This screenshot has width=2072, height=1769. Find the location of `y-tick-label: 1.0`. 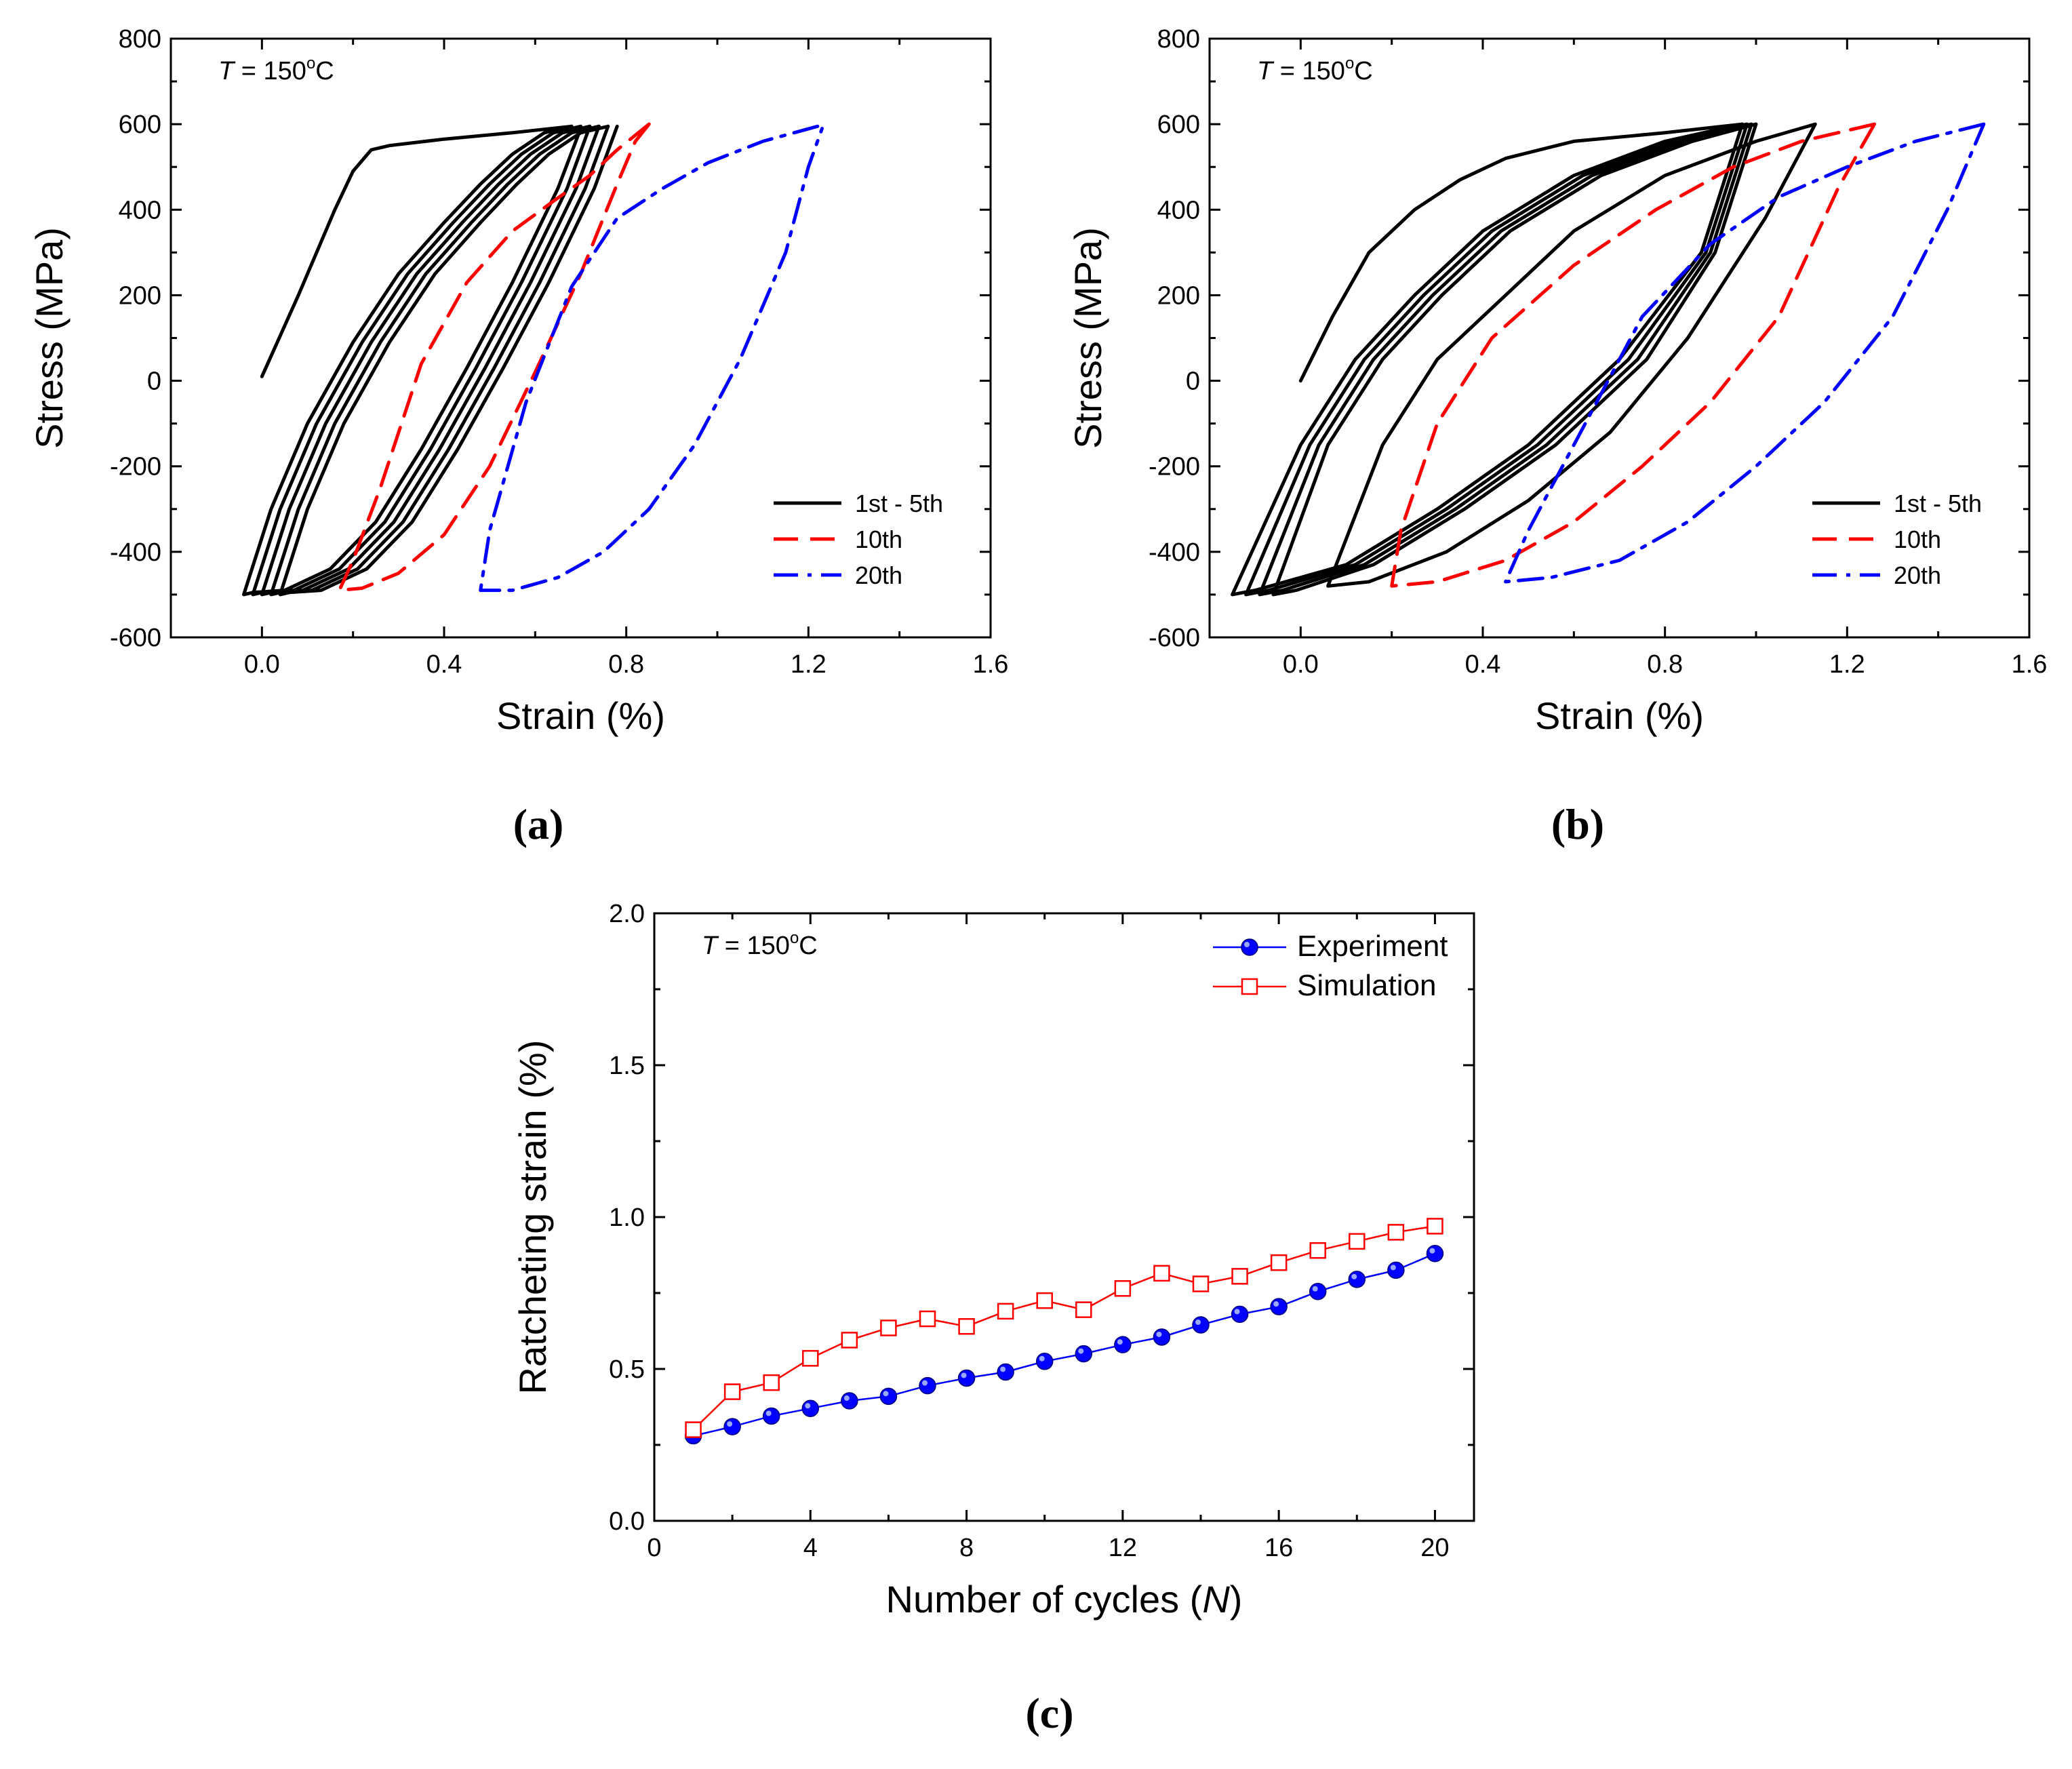

y-tick-label: 1.0 is located at coordinates (627, 1218).